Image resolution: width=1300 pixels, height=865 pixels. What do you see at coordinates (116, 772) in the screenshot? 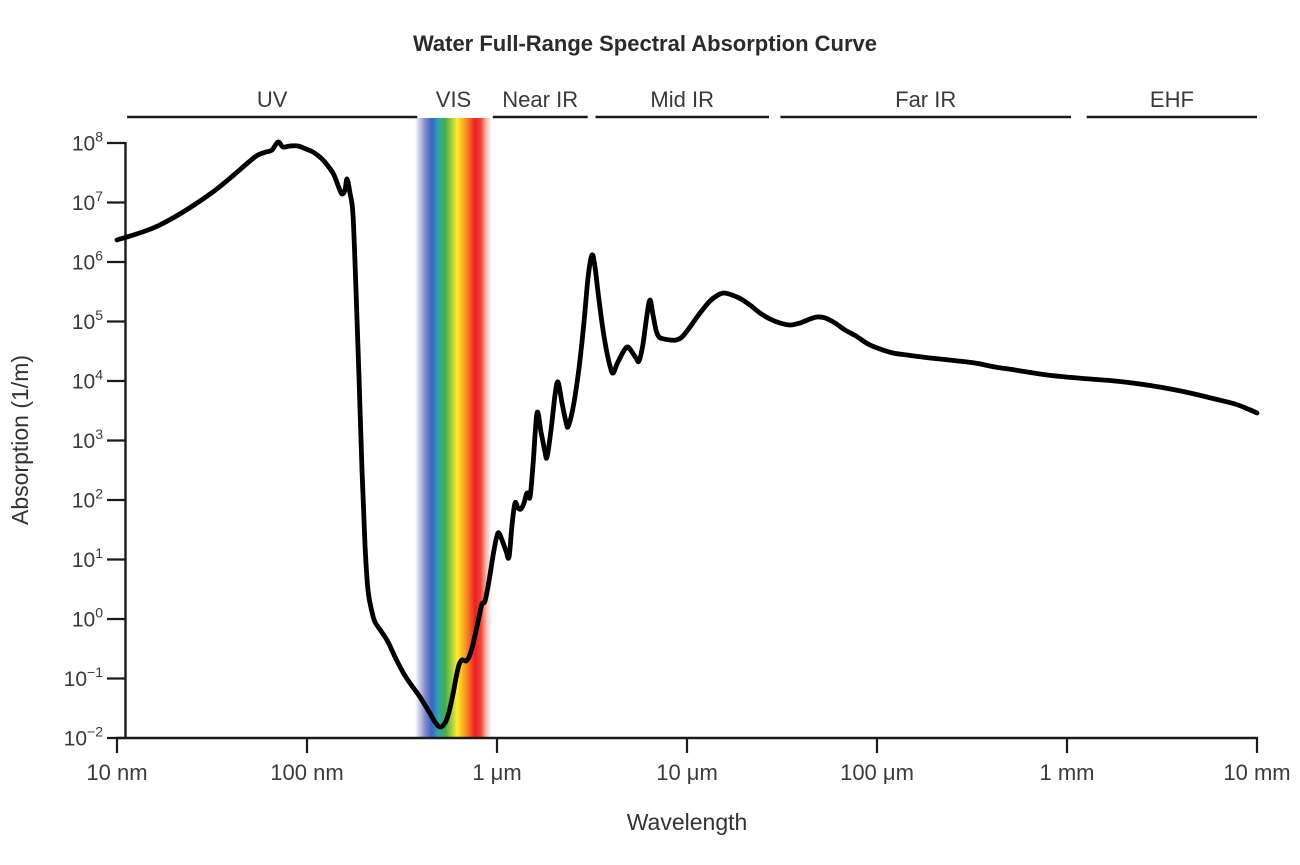
I see `x-tick-label: 10 nm` at bounding box center [116, 772].